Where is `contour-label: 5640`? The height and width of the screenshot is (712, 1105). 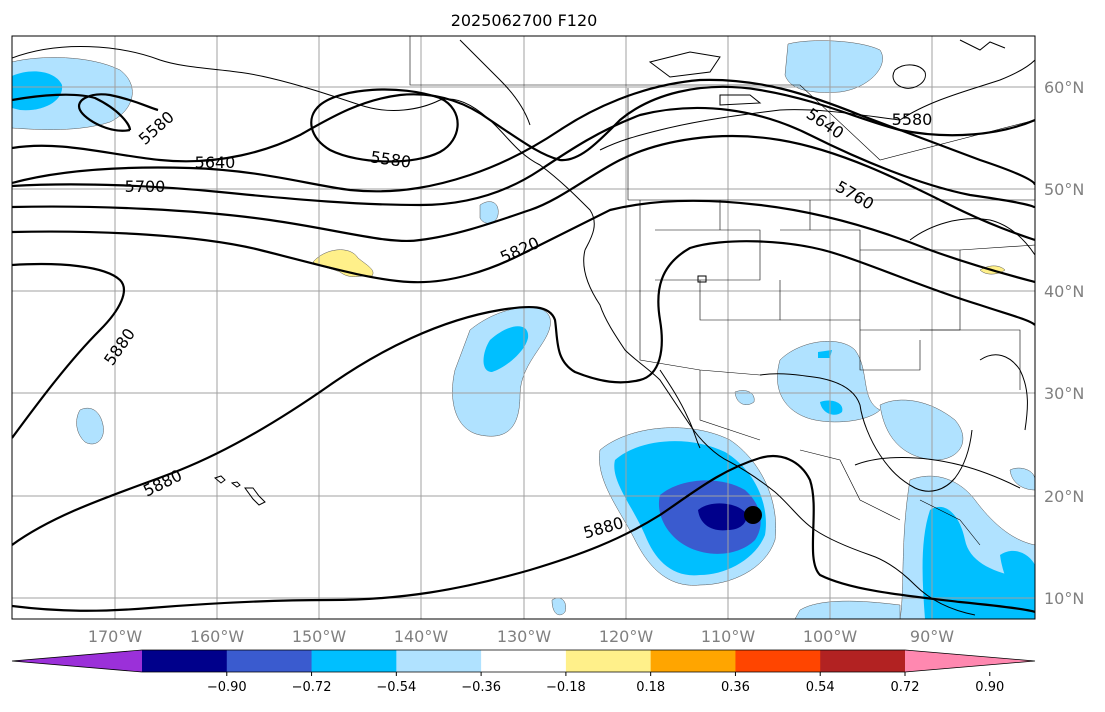
contour-label: 5640 is located at coordinates (215, 162).